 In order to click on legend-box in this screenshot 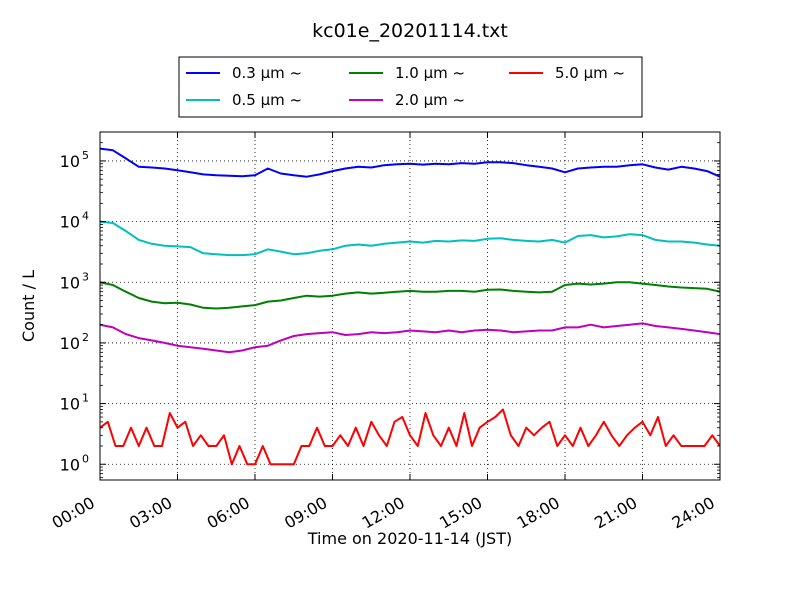, I will do `click(410, 87)`.